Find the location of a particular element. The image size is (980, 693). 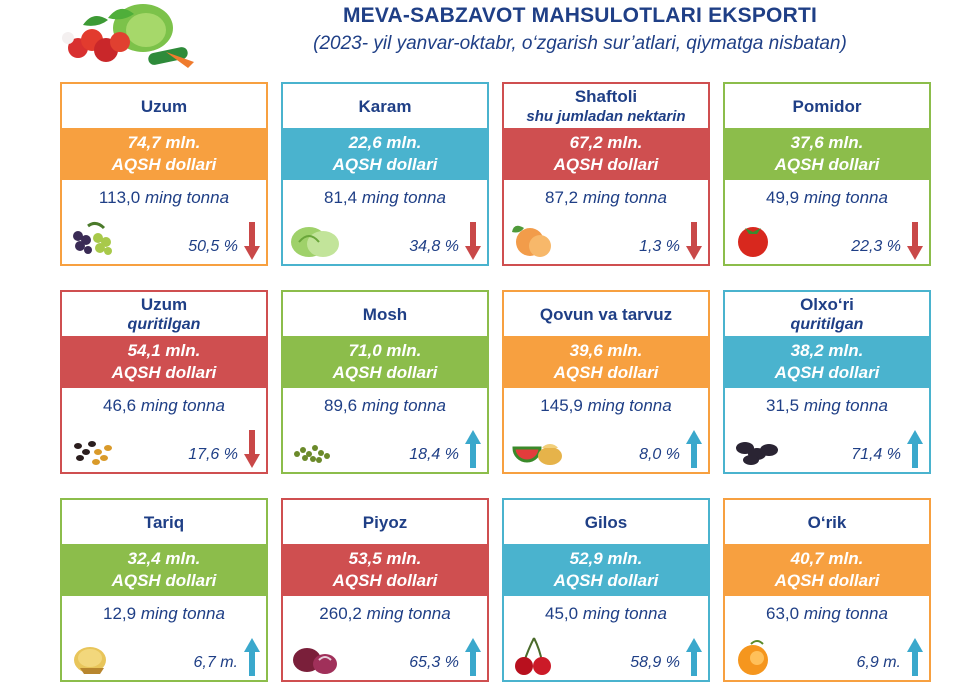

card-title: Karam is located at coordinates (385, 106).